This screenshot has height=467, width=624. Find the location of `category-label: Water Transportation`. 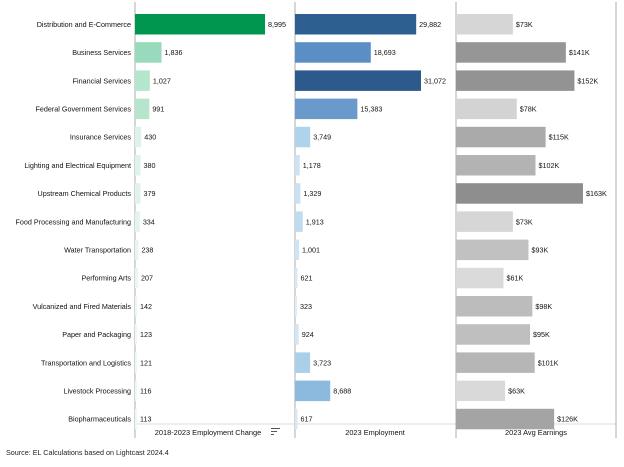

category-label: Water Transportation is located at coordinates (97, 249).